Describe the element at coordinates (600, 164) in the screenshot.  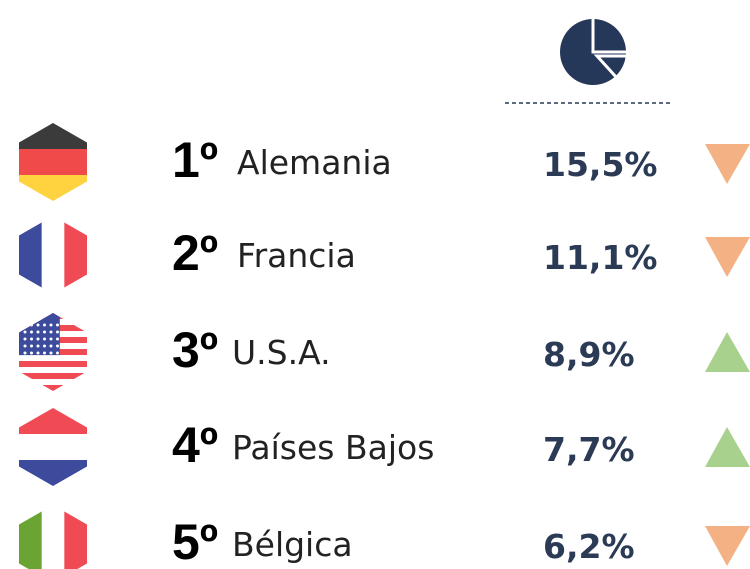
I see `share: 15,5%` at that location.